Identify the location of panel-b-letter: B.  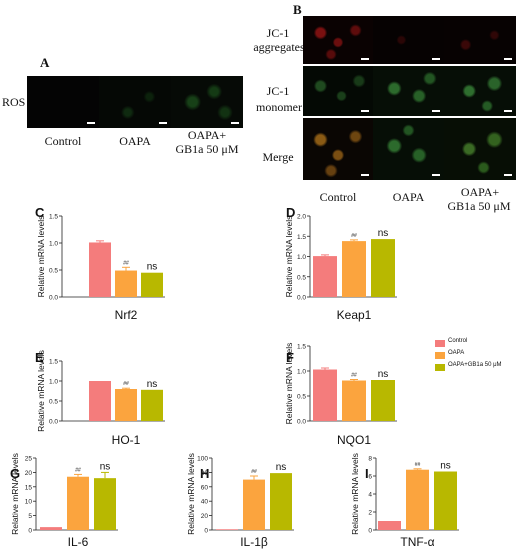
(297, 9).